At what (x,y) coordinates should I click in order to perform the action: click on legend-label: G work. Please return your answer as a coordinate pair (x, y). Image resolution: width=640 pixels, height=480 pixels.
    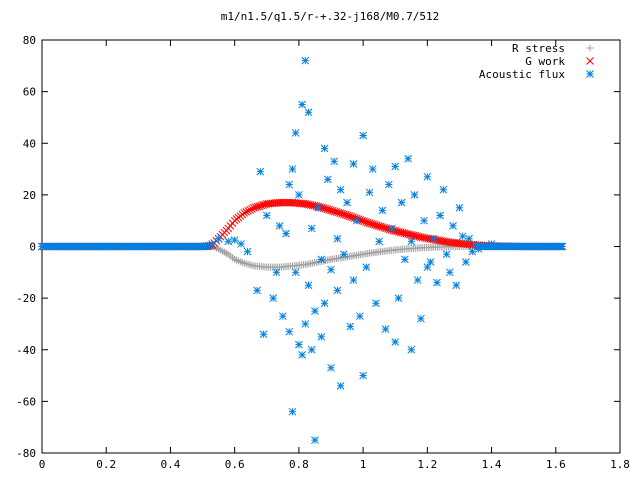
    Looking at the image, I should click on (545, 61).